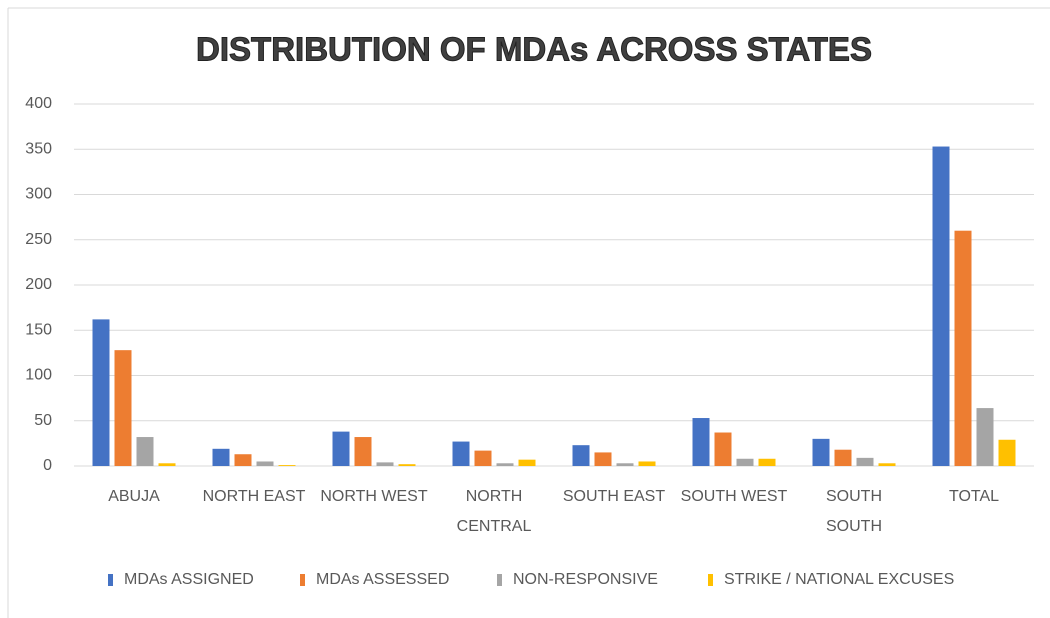 This screenshot has height=618, width=1050. What do you see at coordinates (585, 579) in the screenshot?
I see `legend-label: NON-RESPONSIVE` at bounding box center [585, 579].